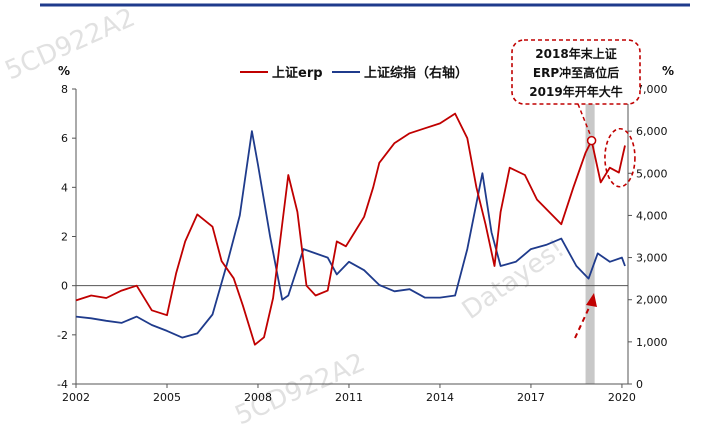 The width and height of the screenshot is (704, 428). Describe the element at coordinates (64, 138) in the screenshot. I see `y-tick-label: 6` at that location.